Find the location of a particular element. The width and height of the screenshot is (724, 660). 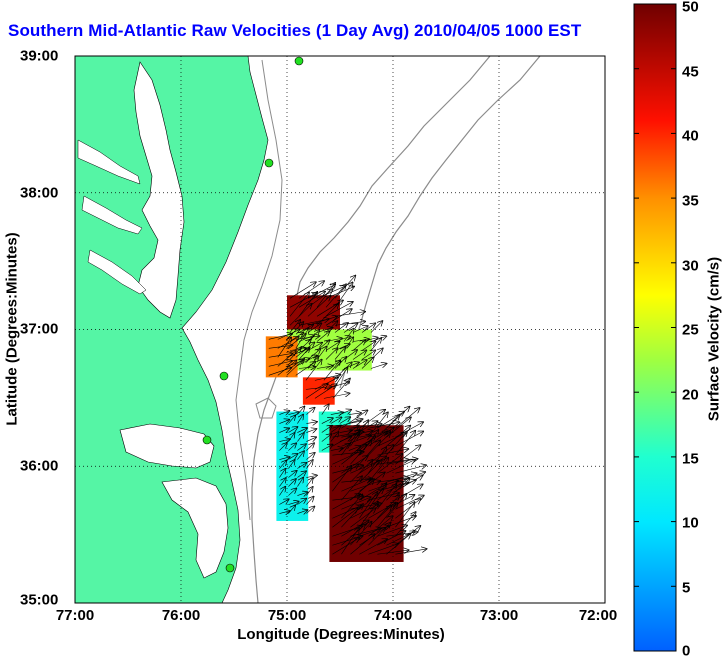

colorbar-tick-label: 25 is located at coordinates (690, 330).